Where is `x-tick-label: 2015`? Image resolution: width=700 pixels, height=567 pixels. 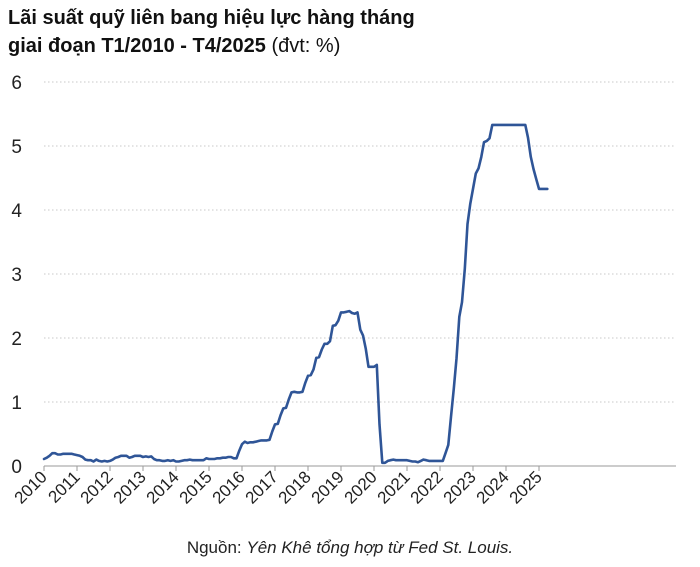 x-tick-label: 2015 is located at coordinates (196, 487).